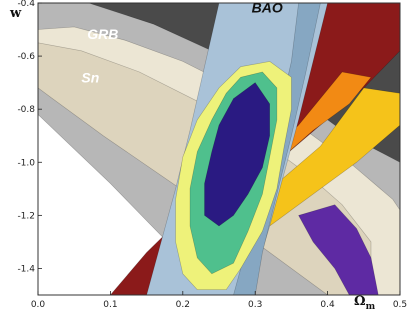 This screenshot has height=320, width=408. I want to click on x-axis-title: Ωm, so click(365, 303).